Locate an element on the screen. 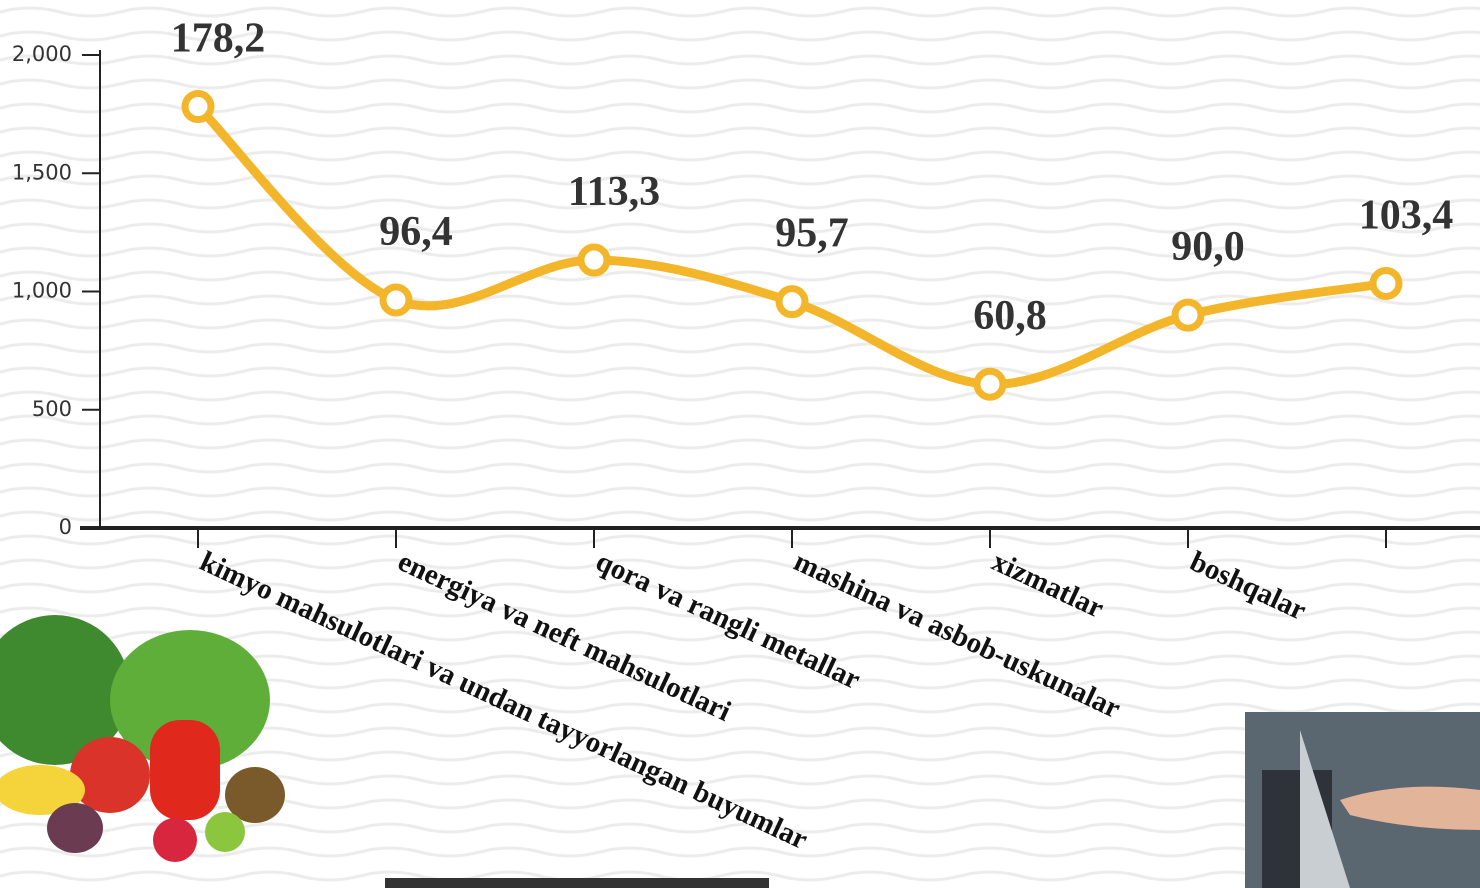 The height and width of the screenshot is (888, 1480). data-label: 178,2 is located at coordinates (218, 39).